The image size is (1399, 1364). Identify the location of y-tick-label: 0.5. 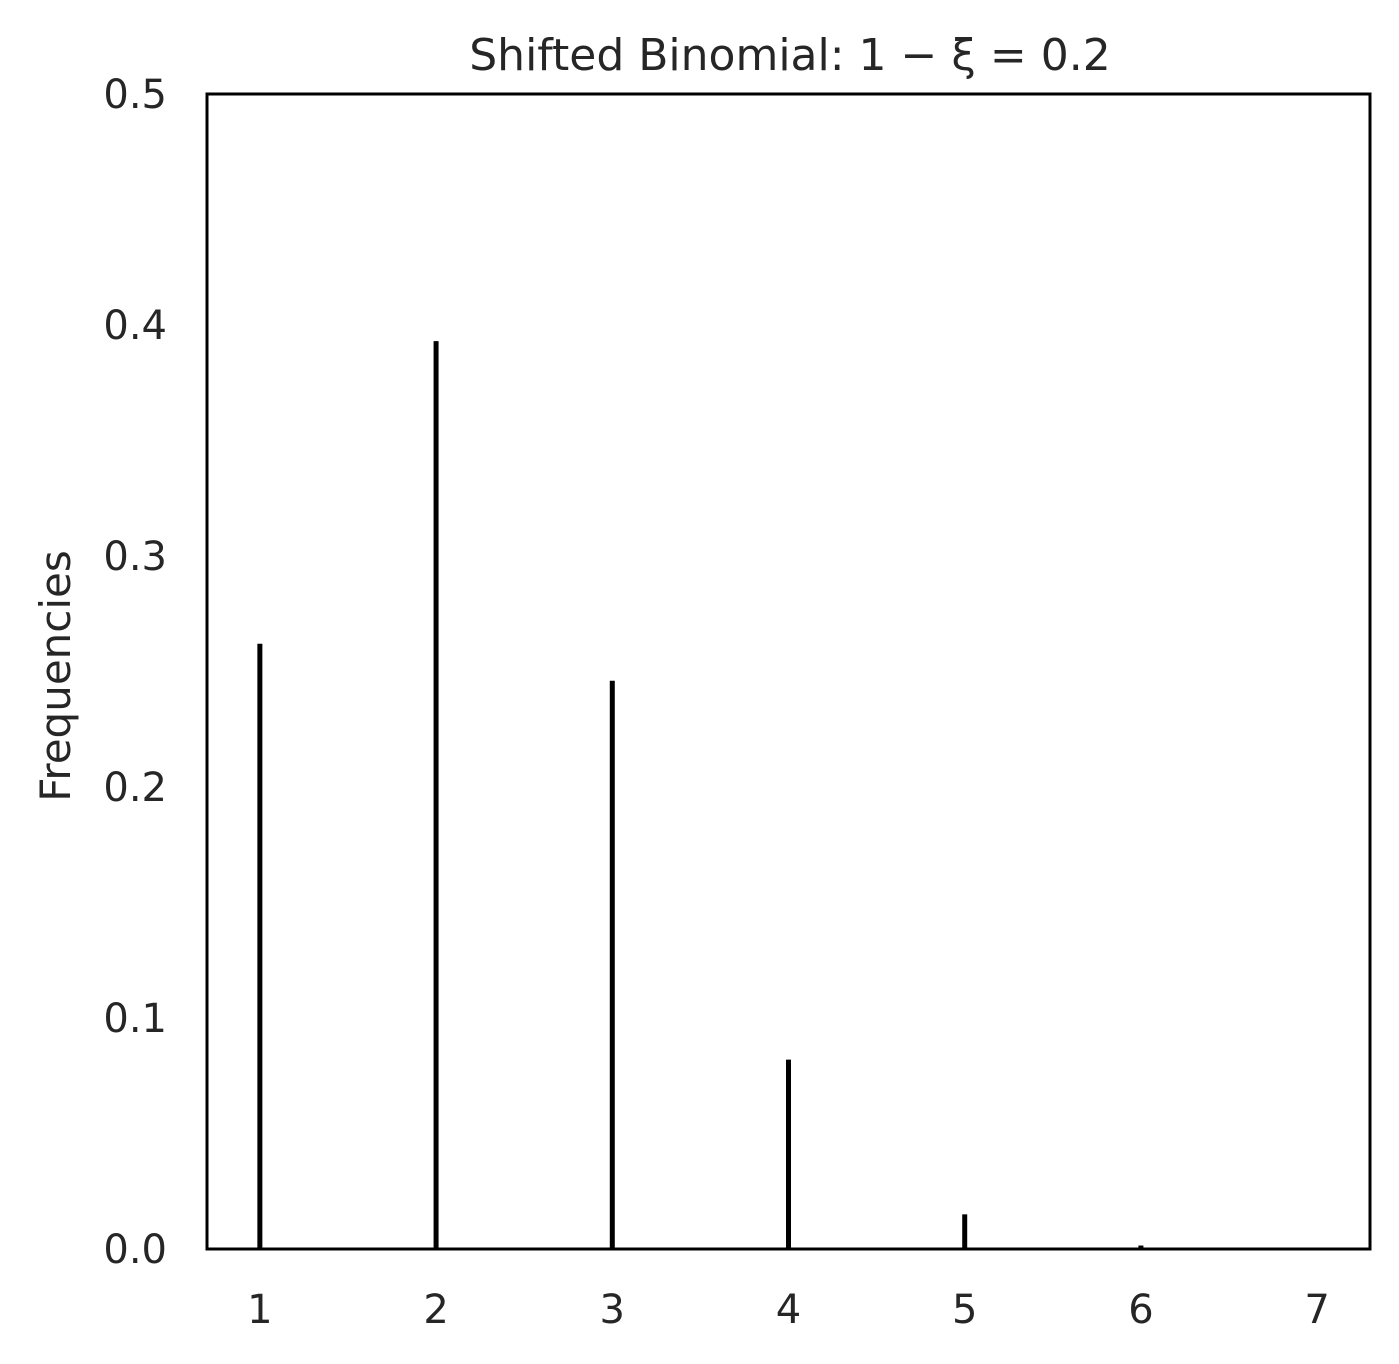
(135, 95).